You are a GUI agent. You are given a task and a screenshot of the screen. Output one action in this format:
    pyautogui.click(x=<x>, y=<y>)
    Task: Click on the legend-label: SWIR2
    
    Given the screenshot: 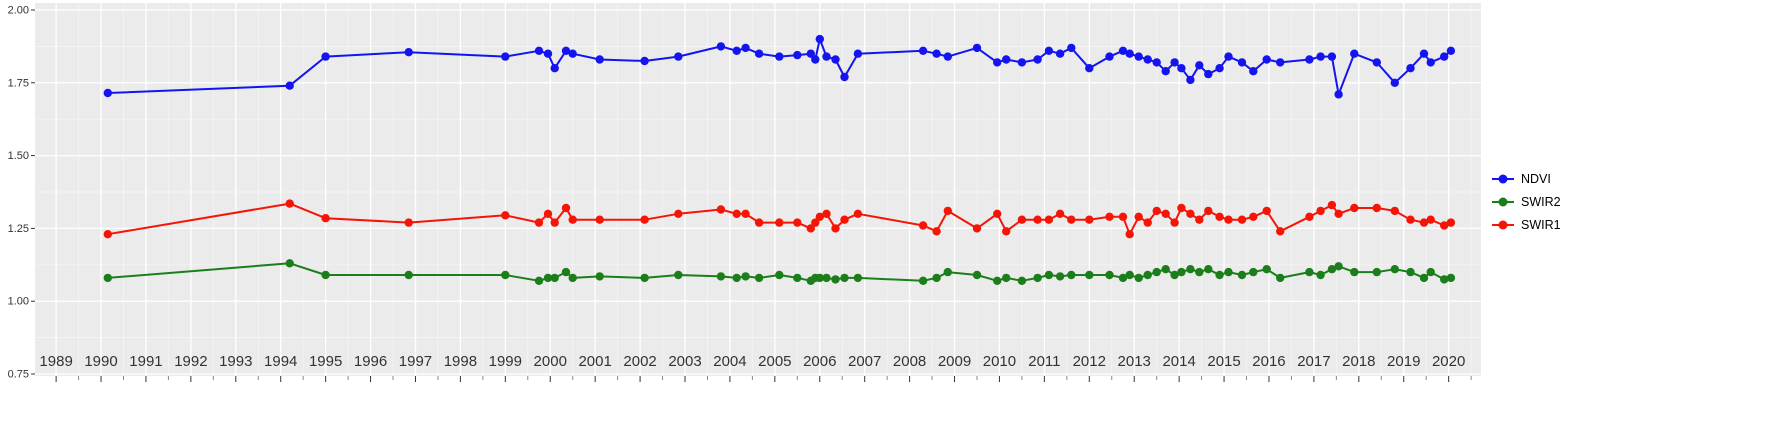 What is the action you would take?
    pyautogui.click(x=1541, y=201)
    